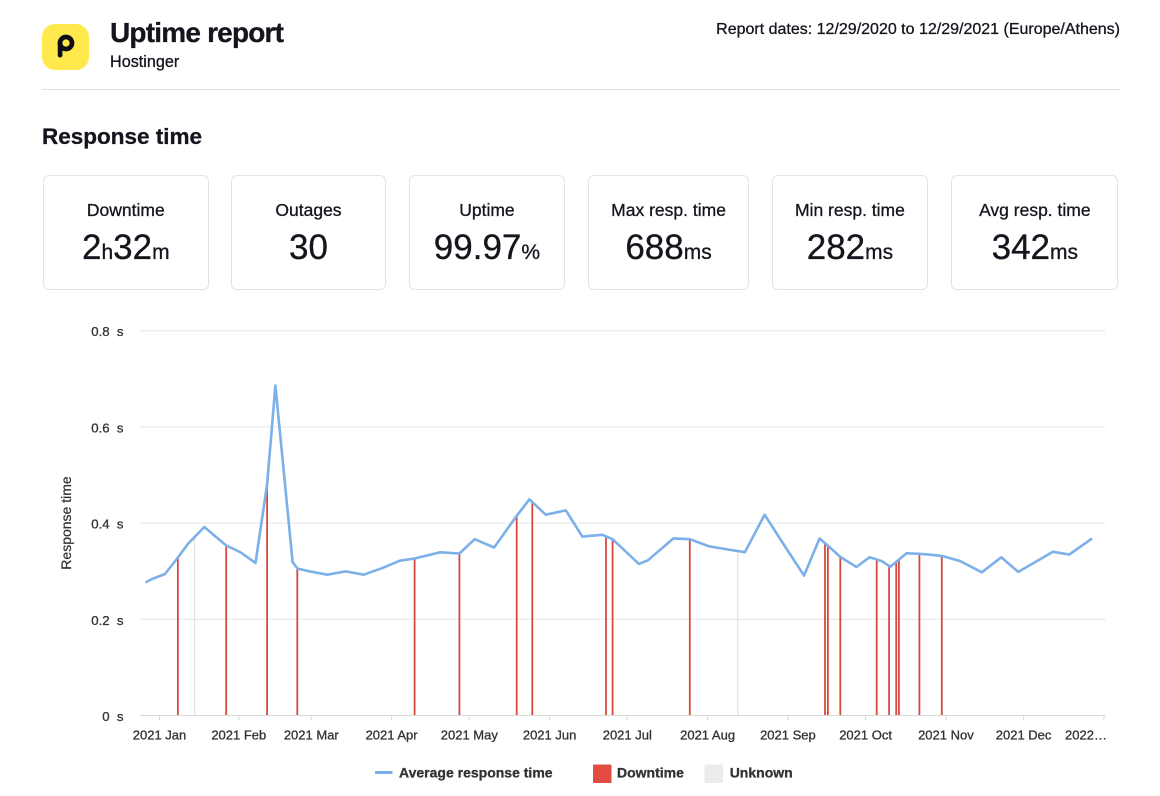 This screenshot has width=1160, height=796. What do you see at coordinates (160, 735) in the screenshot?
I see `svg-text: 2021 Jan` at bounding box center [160, 735].